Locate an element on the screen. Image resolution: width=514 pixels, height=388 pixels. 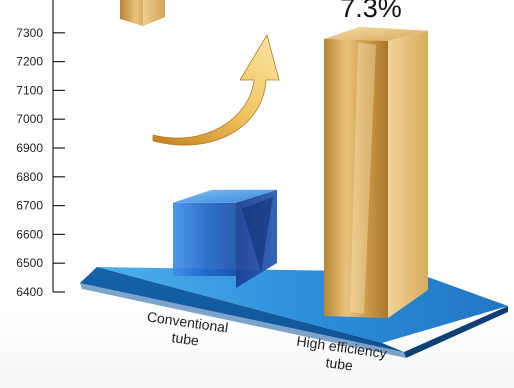
y-tick-label: 6700 is located at coordinates (29, 206).